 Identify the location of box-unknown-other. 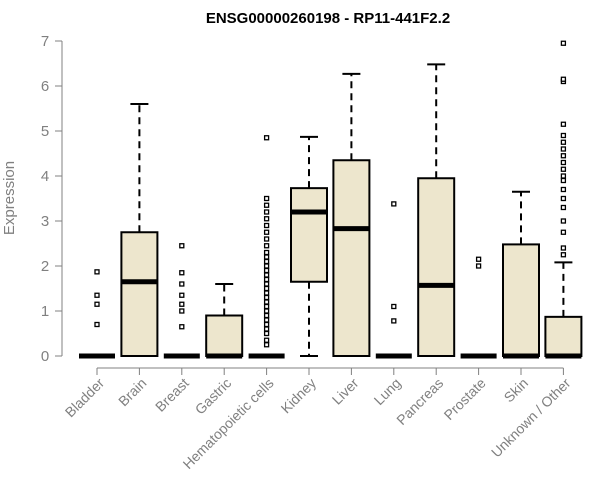
(563, 199).